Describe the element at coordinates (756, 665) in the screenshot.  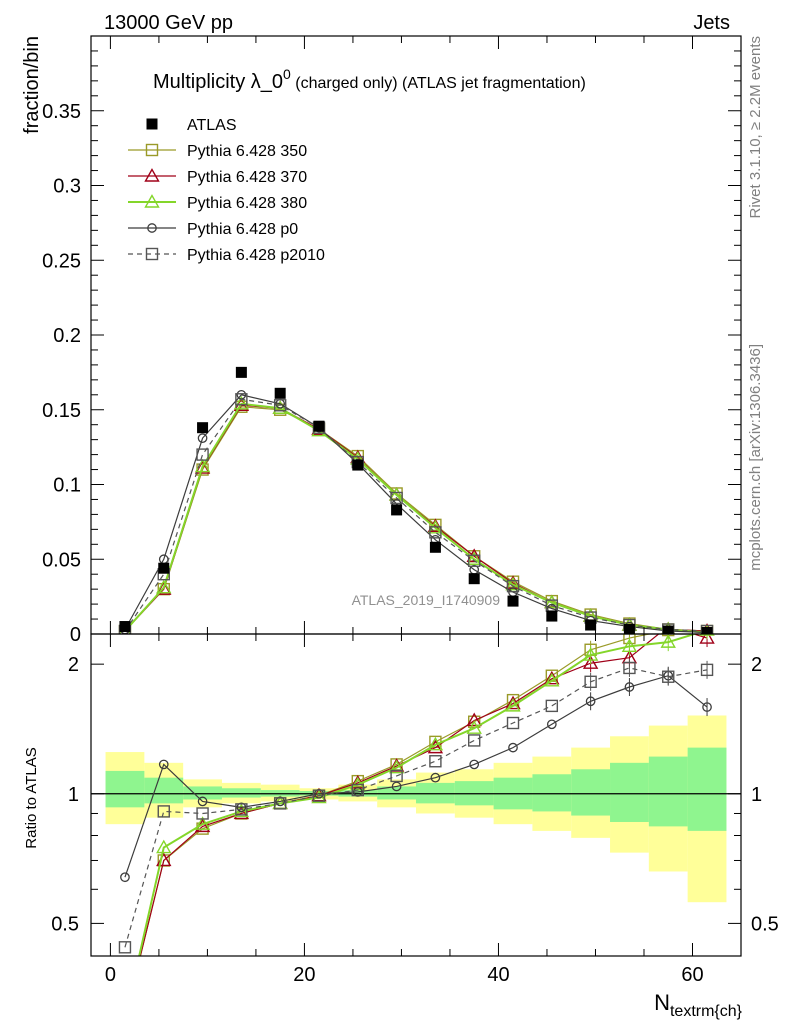
I see `ratio-ytick-label-right-2: 2` at that location.